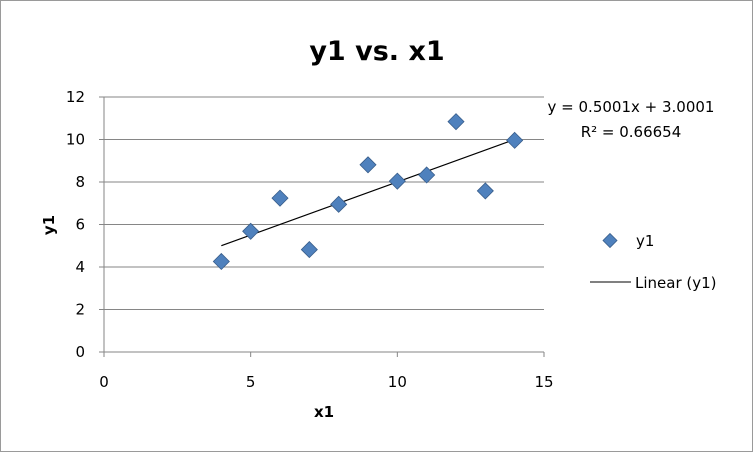  I want to click on trendline, so click(368, 192).